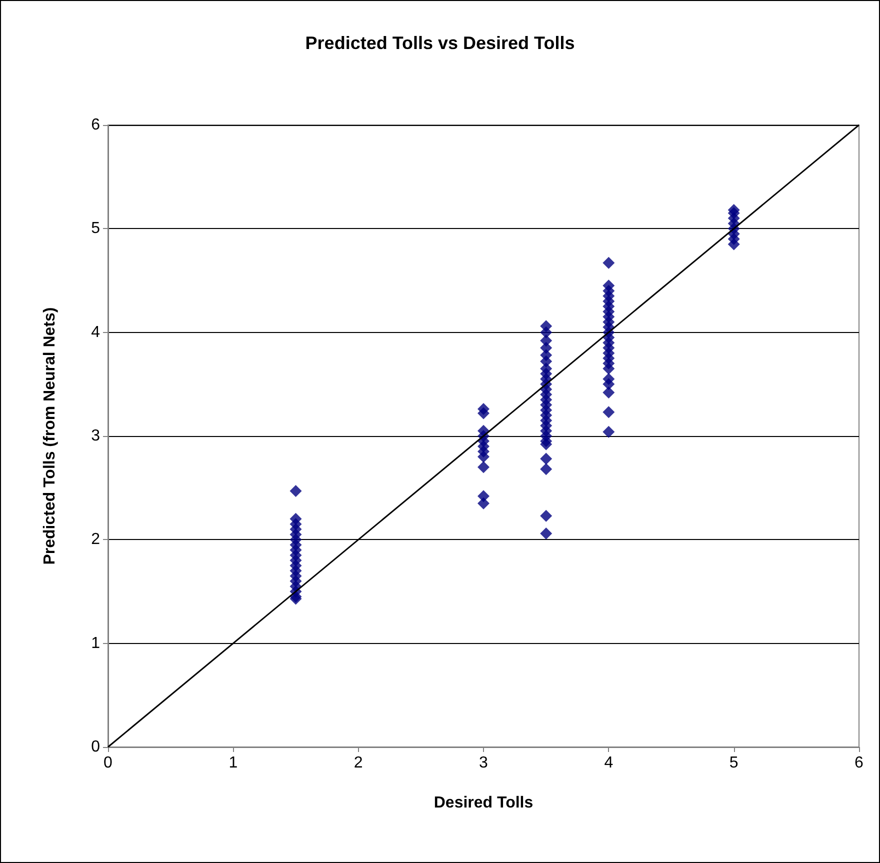 The image size is (880, 863). What do you see at coordinates (95, 539) in the screenshot?
I see `y-tick-label: 2` at bounding box center [95, 539].